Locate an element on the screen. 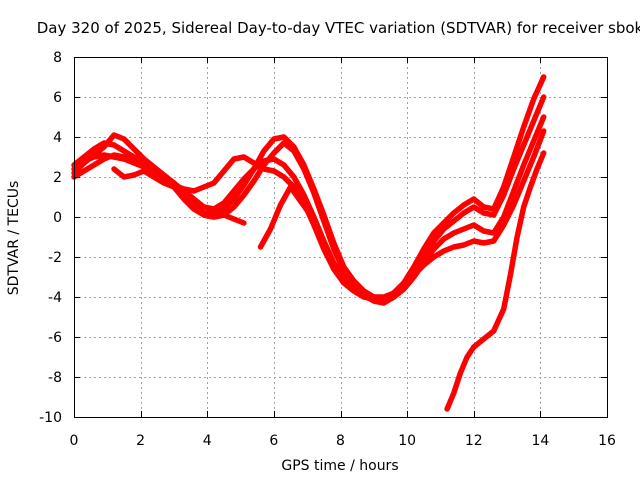 This screenshot has width=640, height=480. x-axis-label: GPS time / hours is located at coordinates (339, 466).